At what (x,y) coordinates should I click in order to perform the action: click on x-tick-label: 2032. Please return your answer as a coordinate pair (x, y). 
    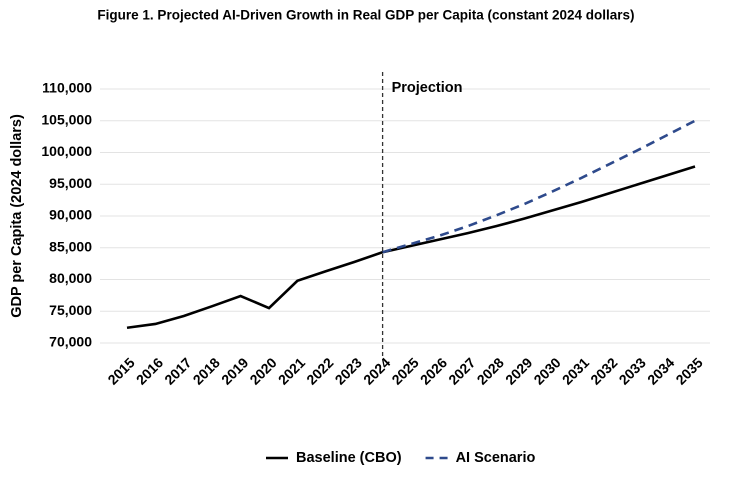
    Looking at the image, I should click on (603, 370).